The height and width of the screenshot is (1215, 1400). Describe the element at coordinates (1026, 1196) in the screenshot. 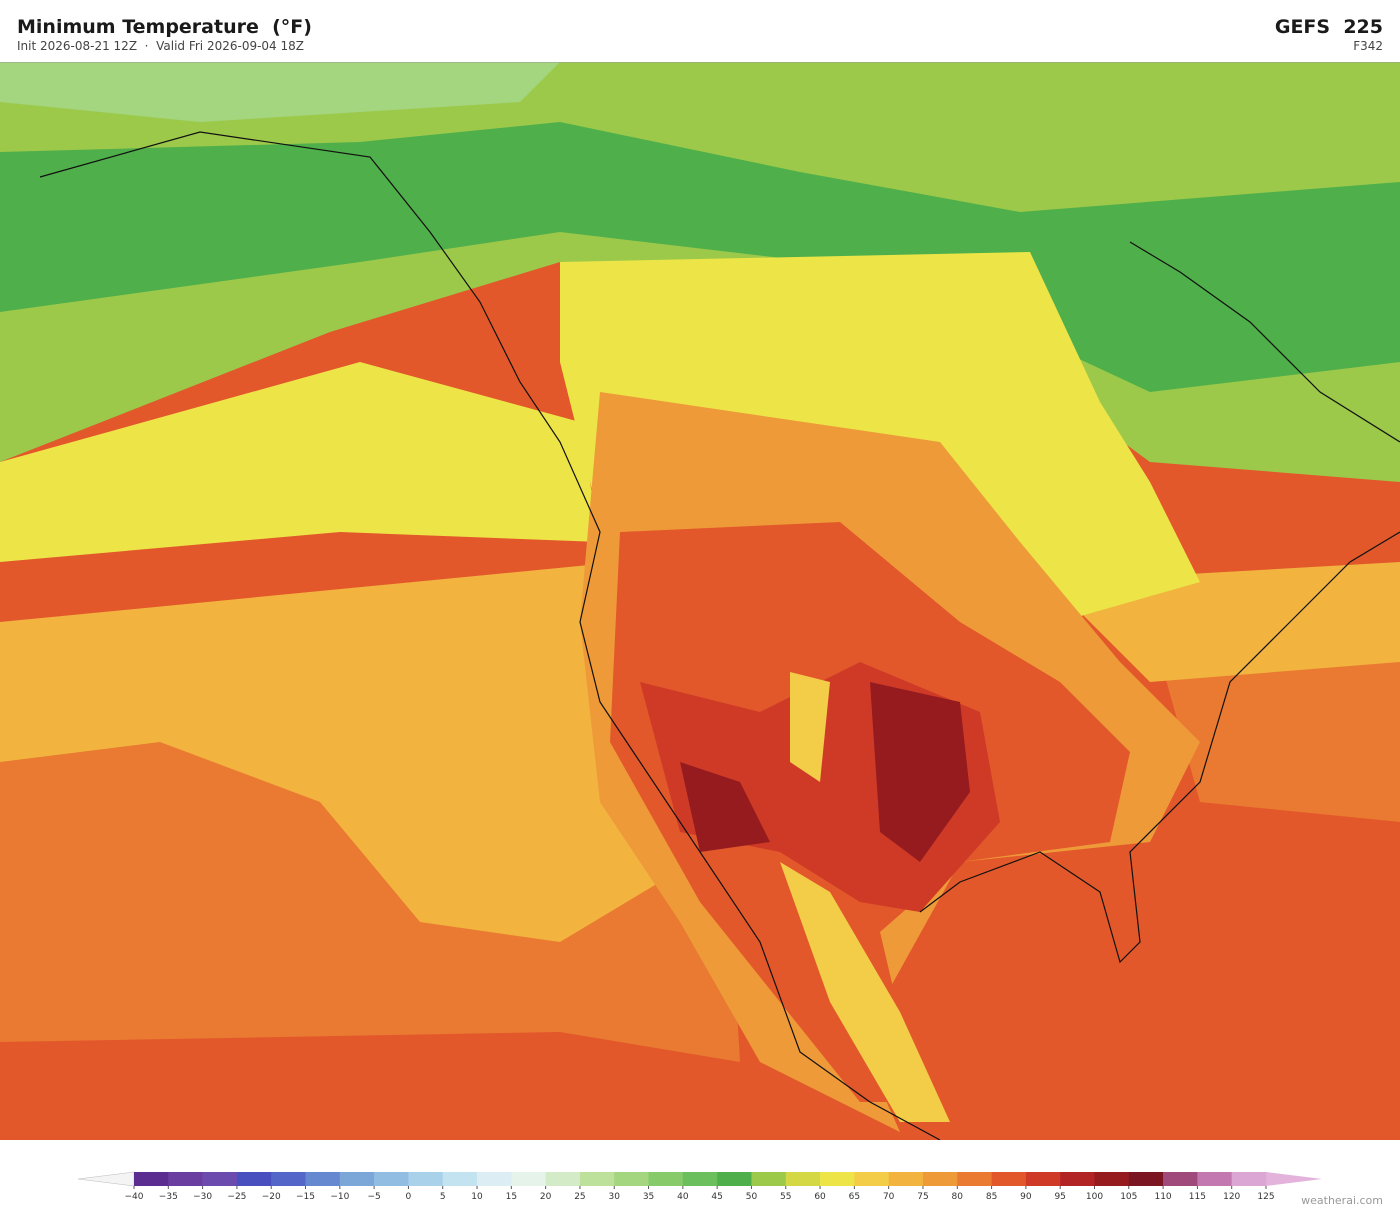

I see `colorbar-tick-label: 90` at that location.